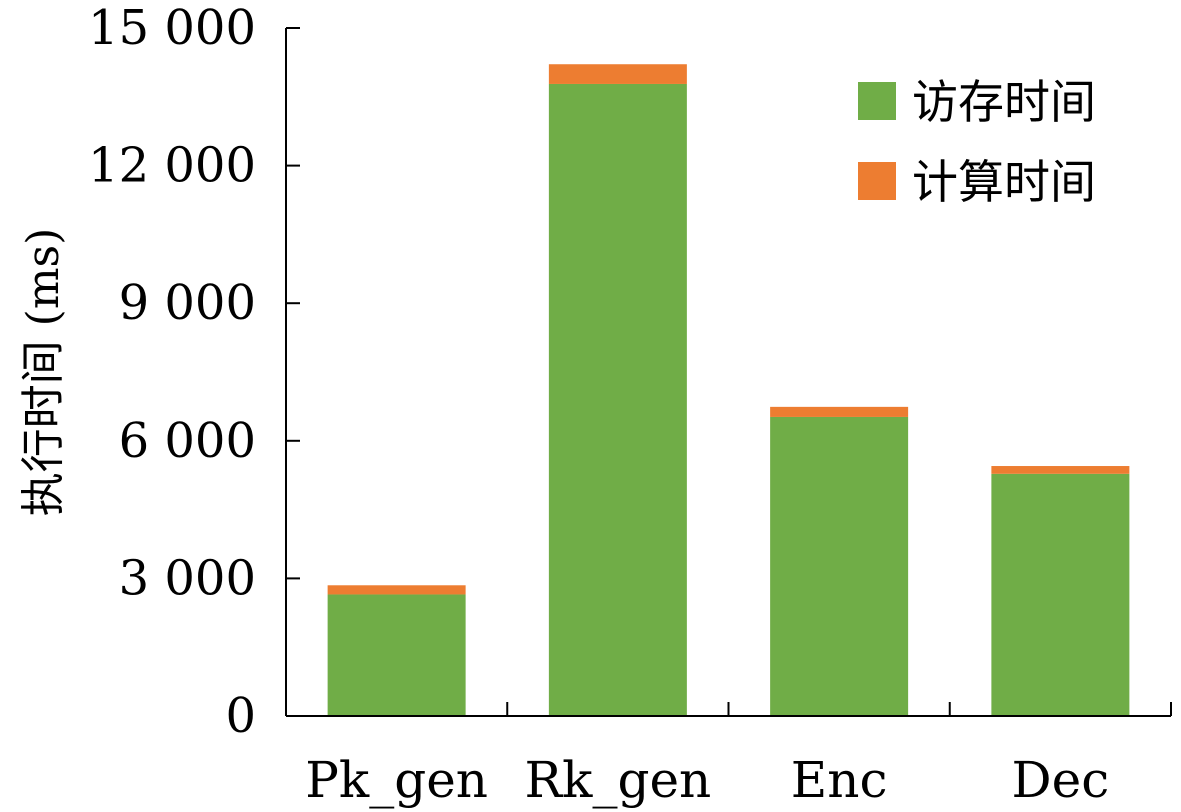  I want to click on y-tick-label: 3 000, so click(187, 578).